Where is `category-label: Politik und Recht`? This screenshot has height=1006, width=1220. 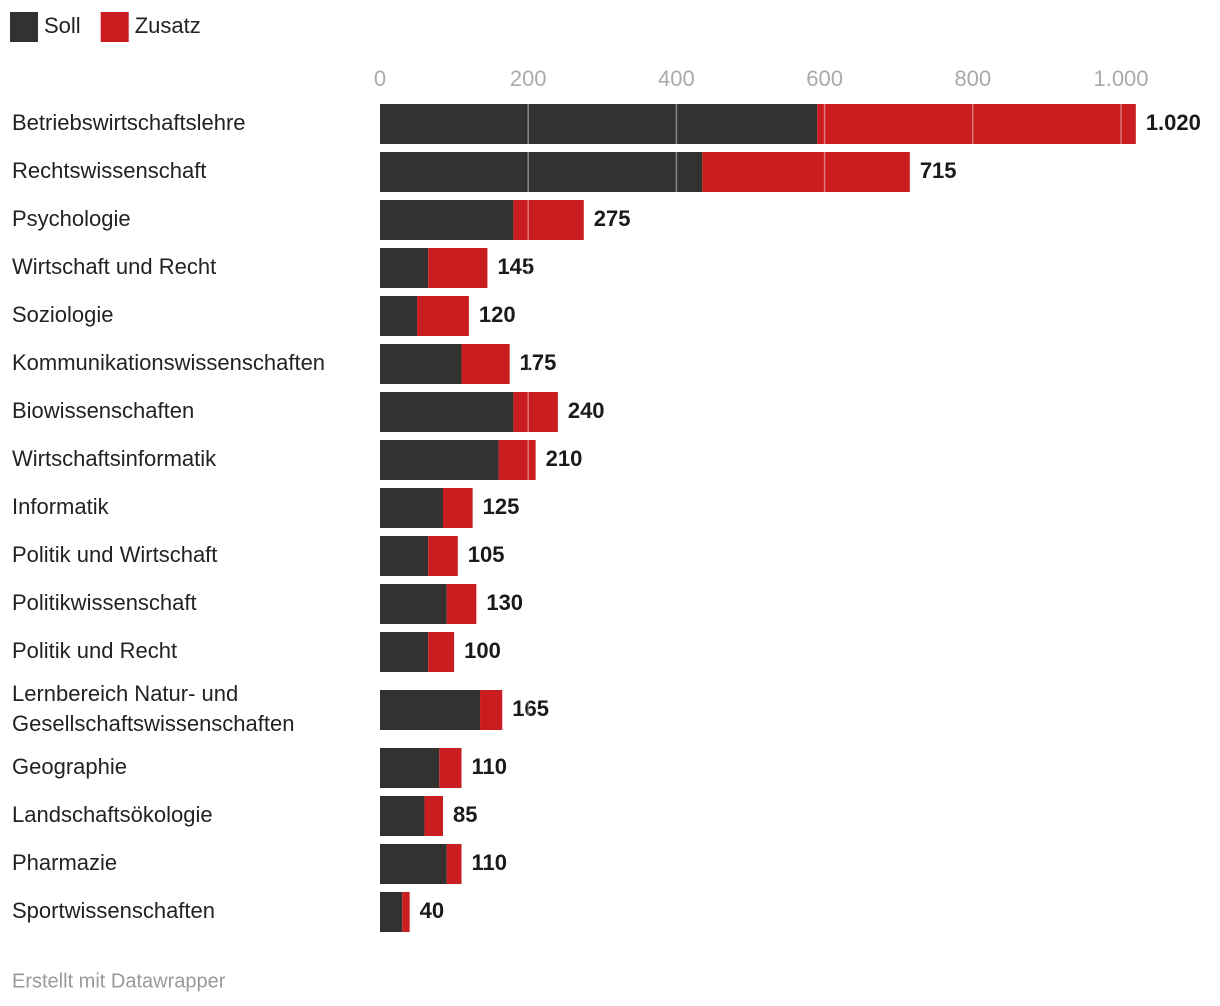
category-label: Politik und Recht is located at coordinates (94, 650).